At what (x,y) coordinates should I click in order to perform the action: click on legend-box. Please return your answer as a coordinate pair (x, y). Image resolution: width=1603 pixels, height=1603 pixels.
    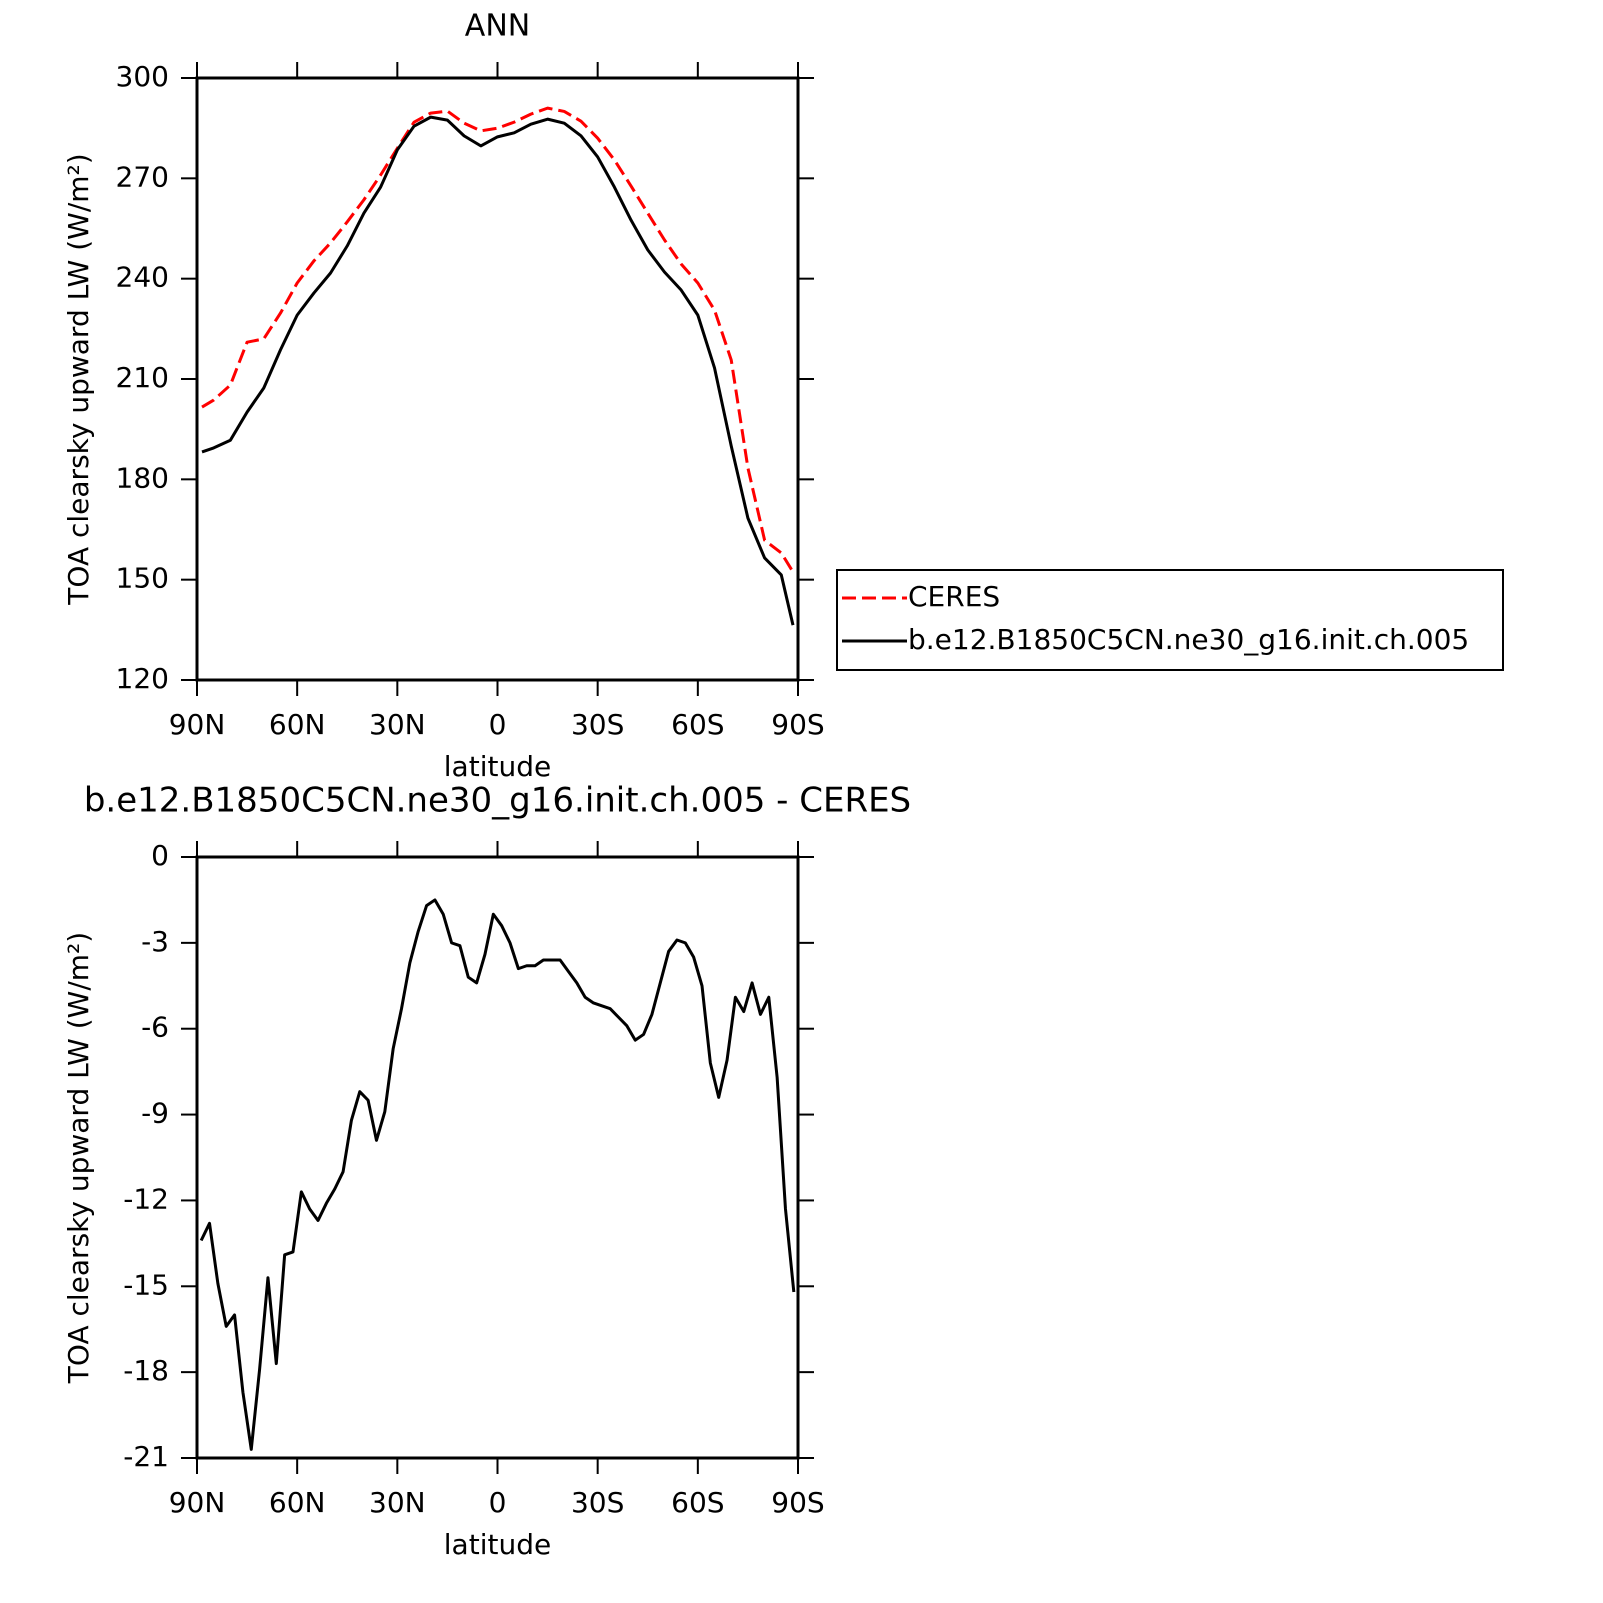
    Looking at the image, I should click on (1170, 620).